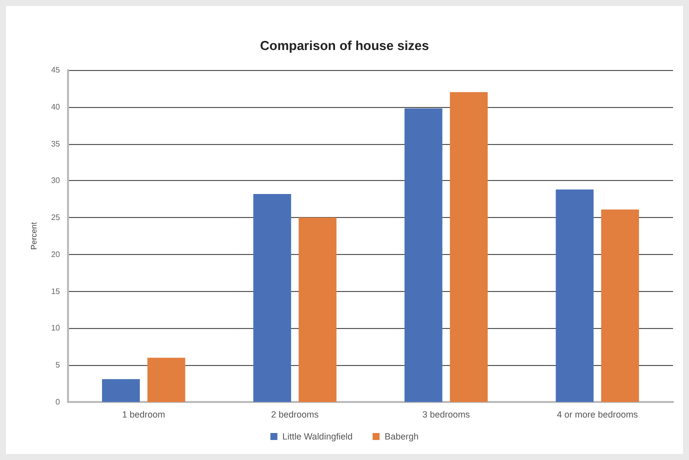 Image resolution: width=689 pixels, height=460 pixels. I want to click on y-tick-label: 45, so click(56, 70).